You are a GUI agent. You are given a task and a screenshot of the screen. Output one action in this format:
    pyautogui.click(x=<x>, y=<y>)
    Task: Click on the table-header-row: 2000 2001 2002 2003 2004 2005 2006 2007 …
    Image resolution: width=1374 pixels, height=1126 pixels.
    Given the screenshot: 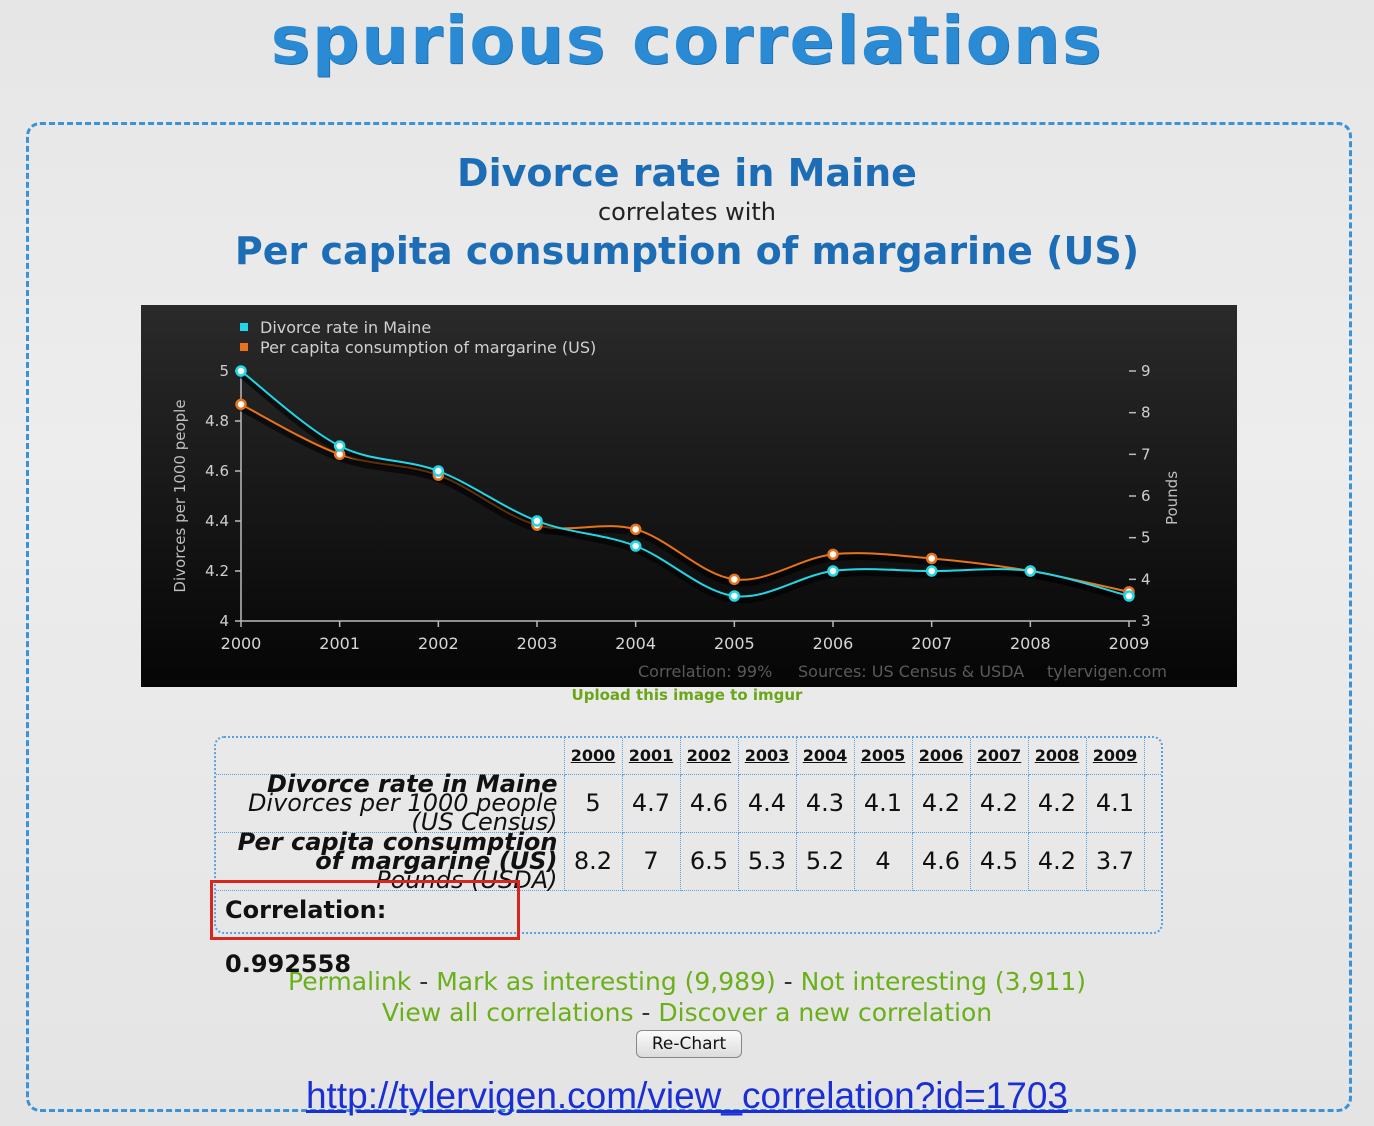 What is the action you would take?
    pyautogui.click(x=688, y=756)
    